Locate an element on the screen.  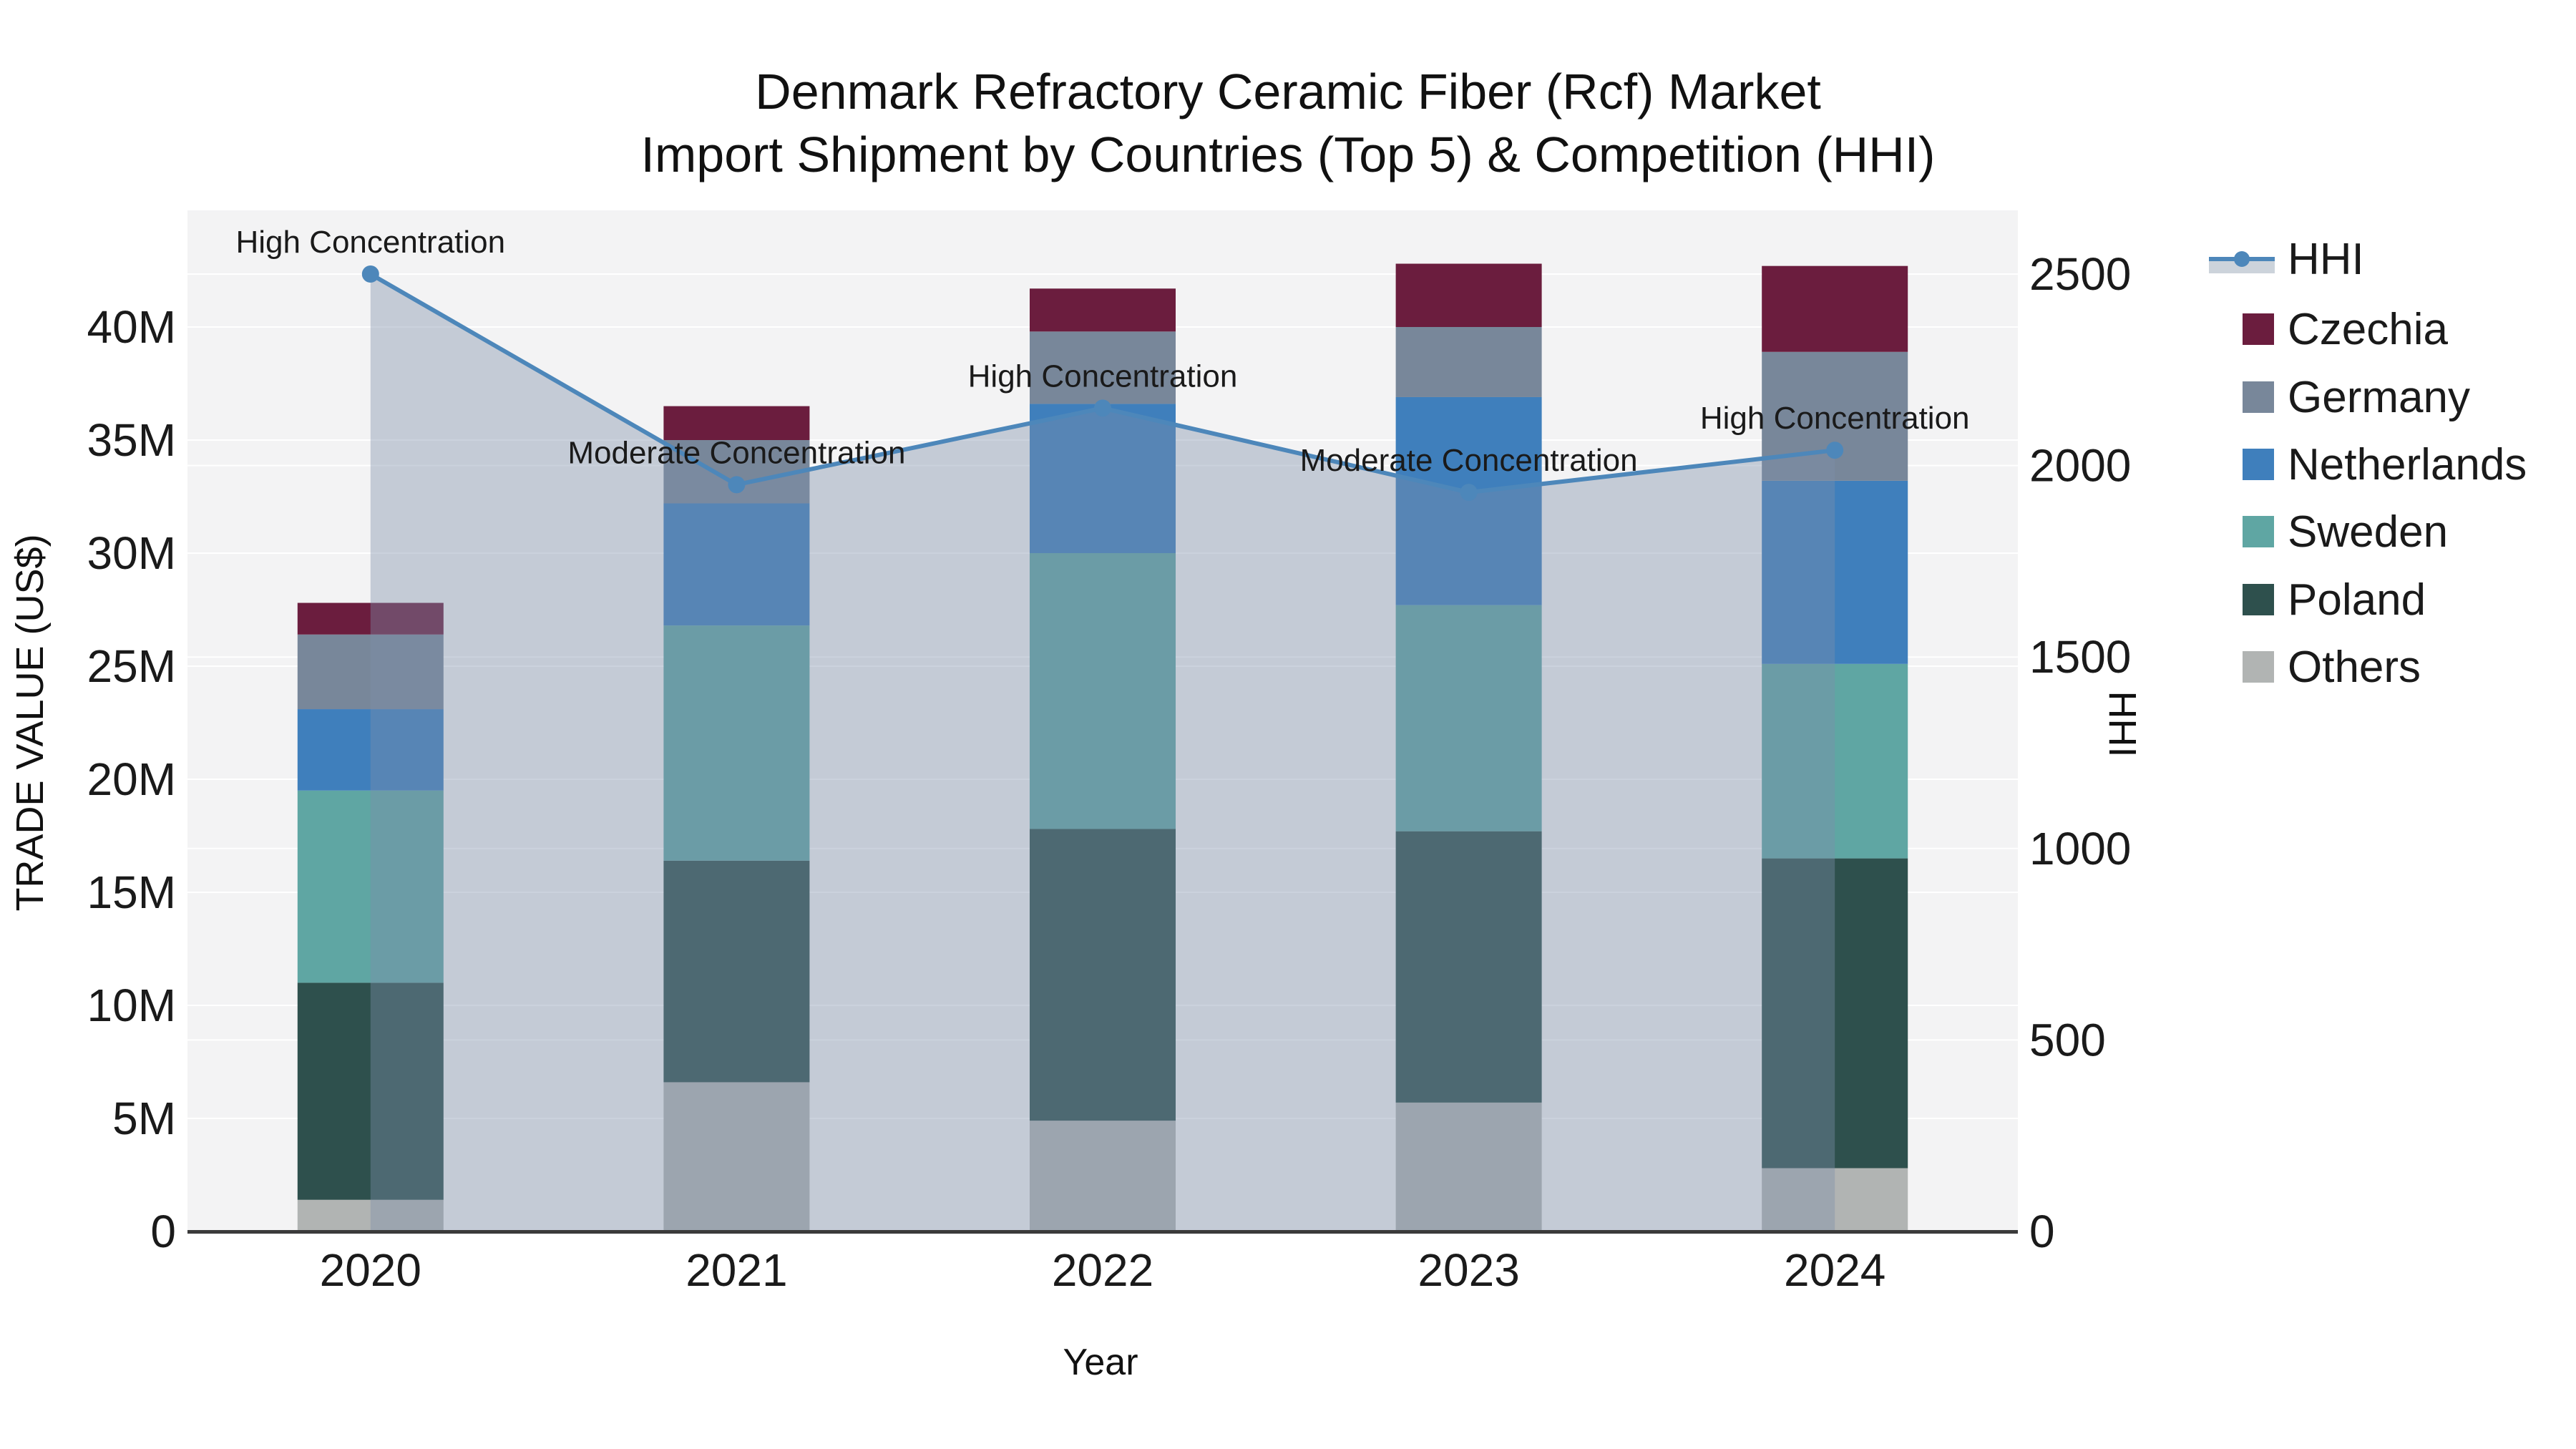
annotation-2023: Moderate Concentration is located at coordinates (1469, 460).